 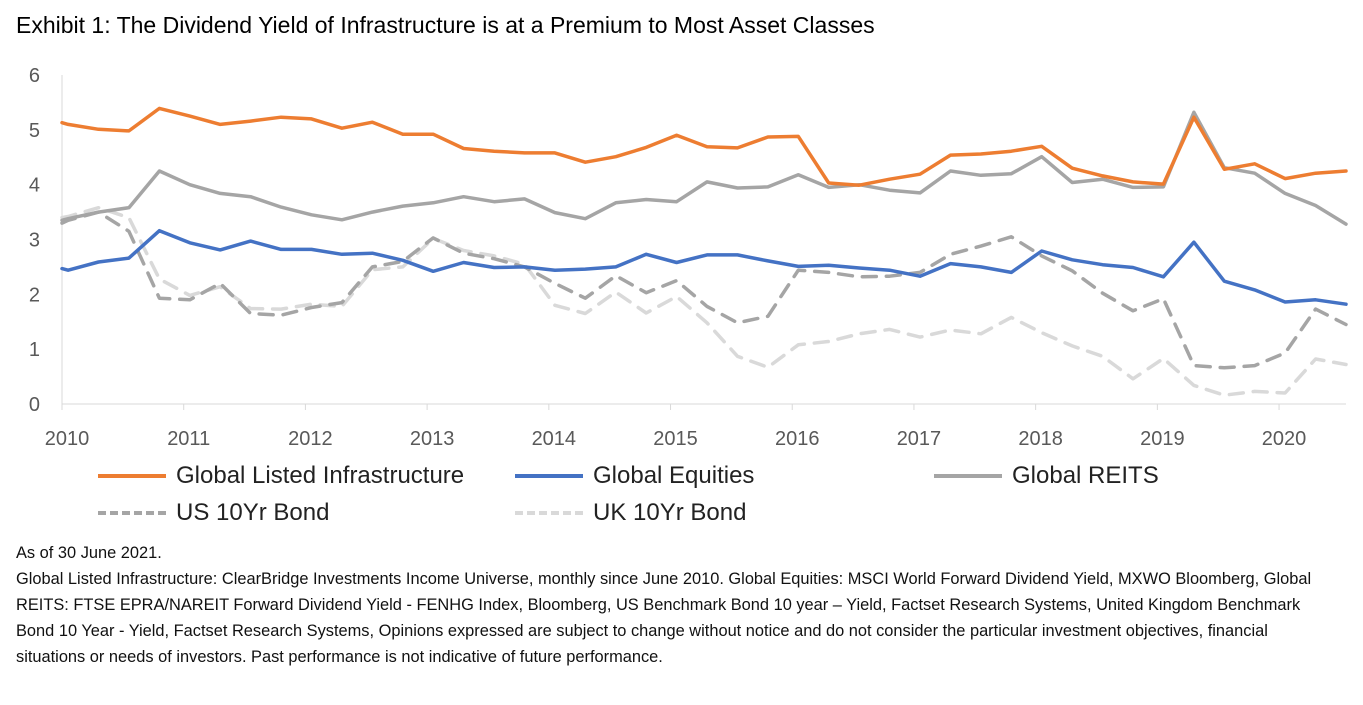 I want to click on legend-label: UK 10Yr Bond, so click(x=670, y=512).